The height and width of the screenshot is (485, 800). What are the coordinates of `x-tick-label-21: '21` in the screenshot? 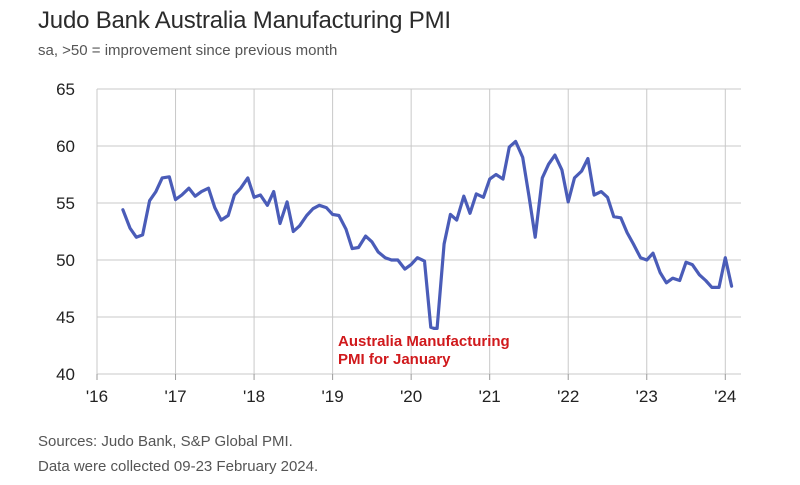 It's located at (490, 396).